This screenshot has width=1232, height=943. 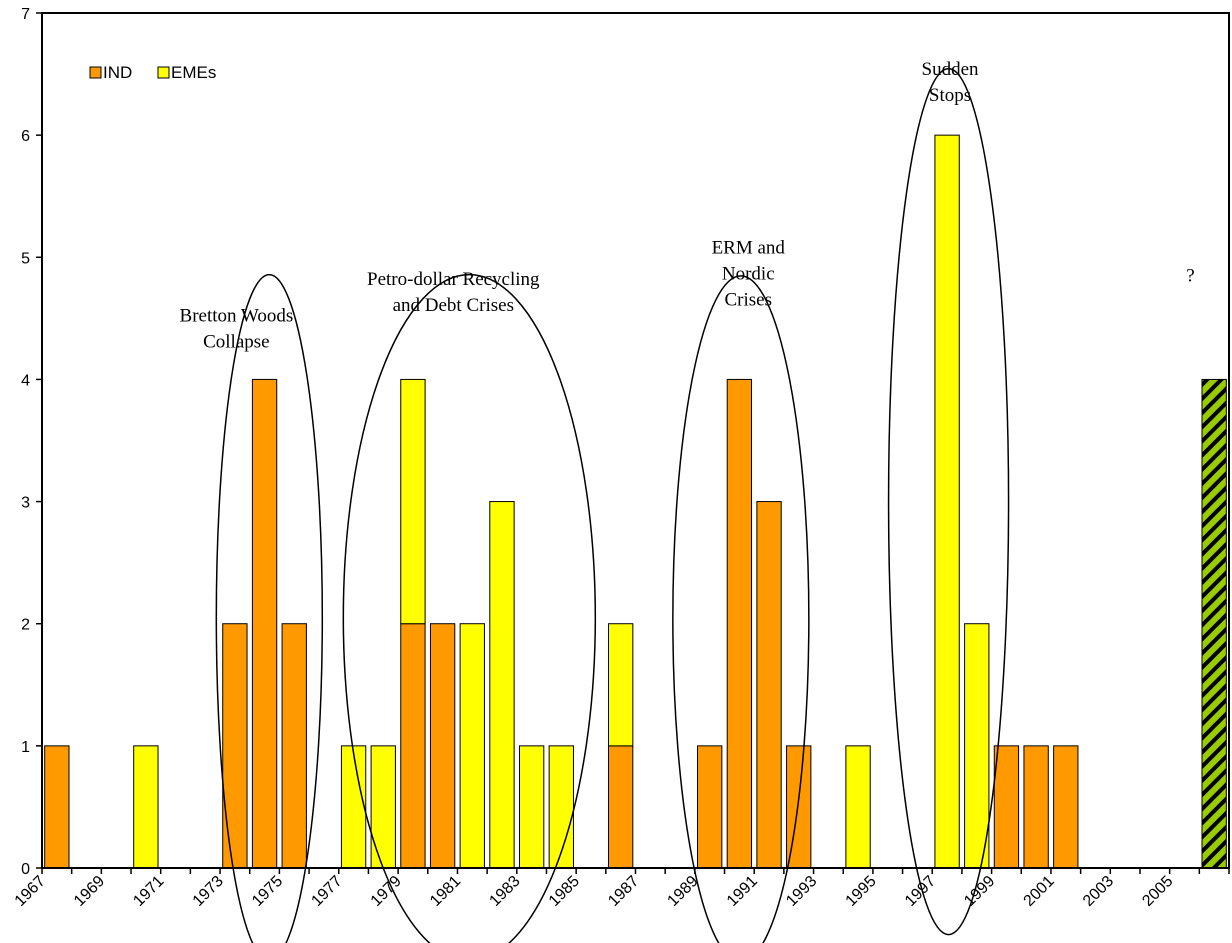 I want to click on annotation-label-3-line-3: Crises, so click(x=749, y=299).